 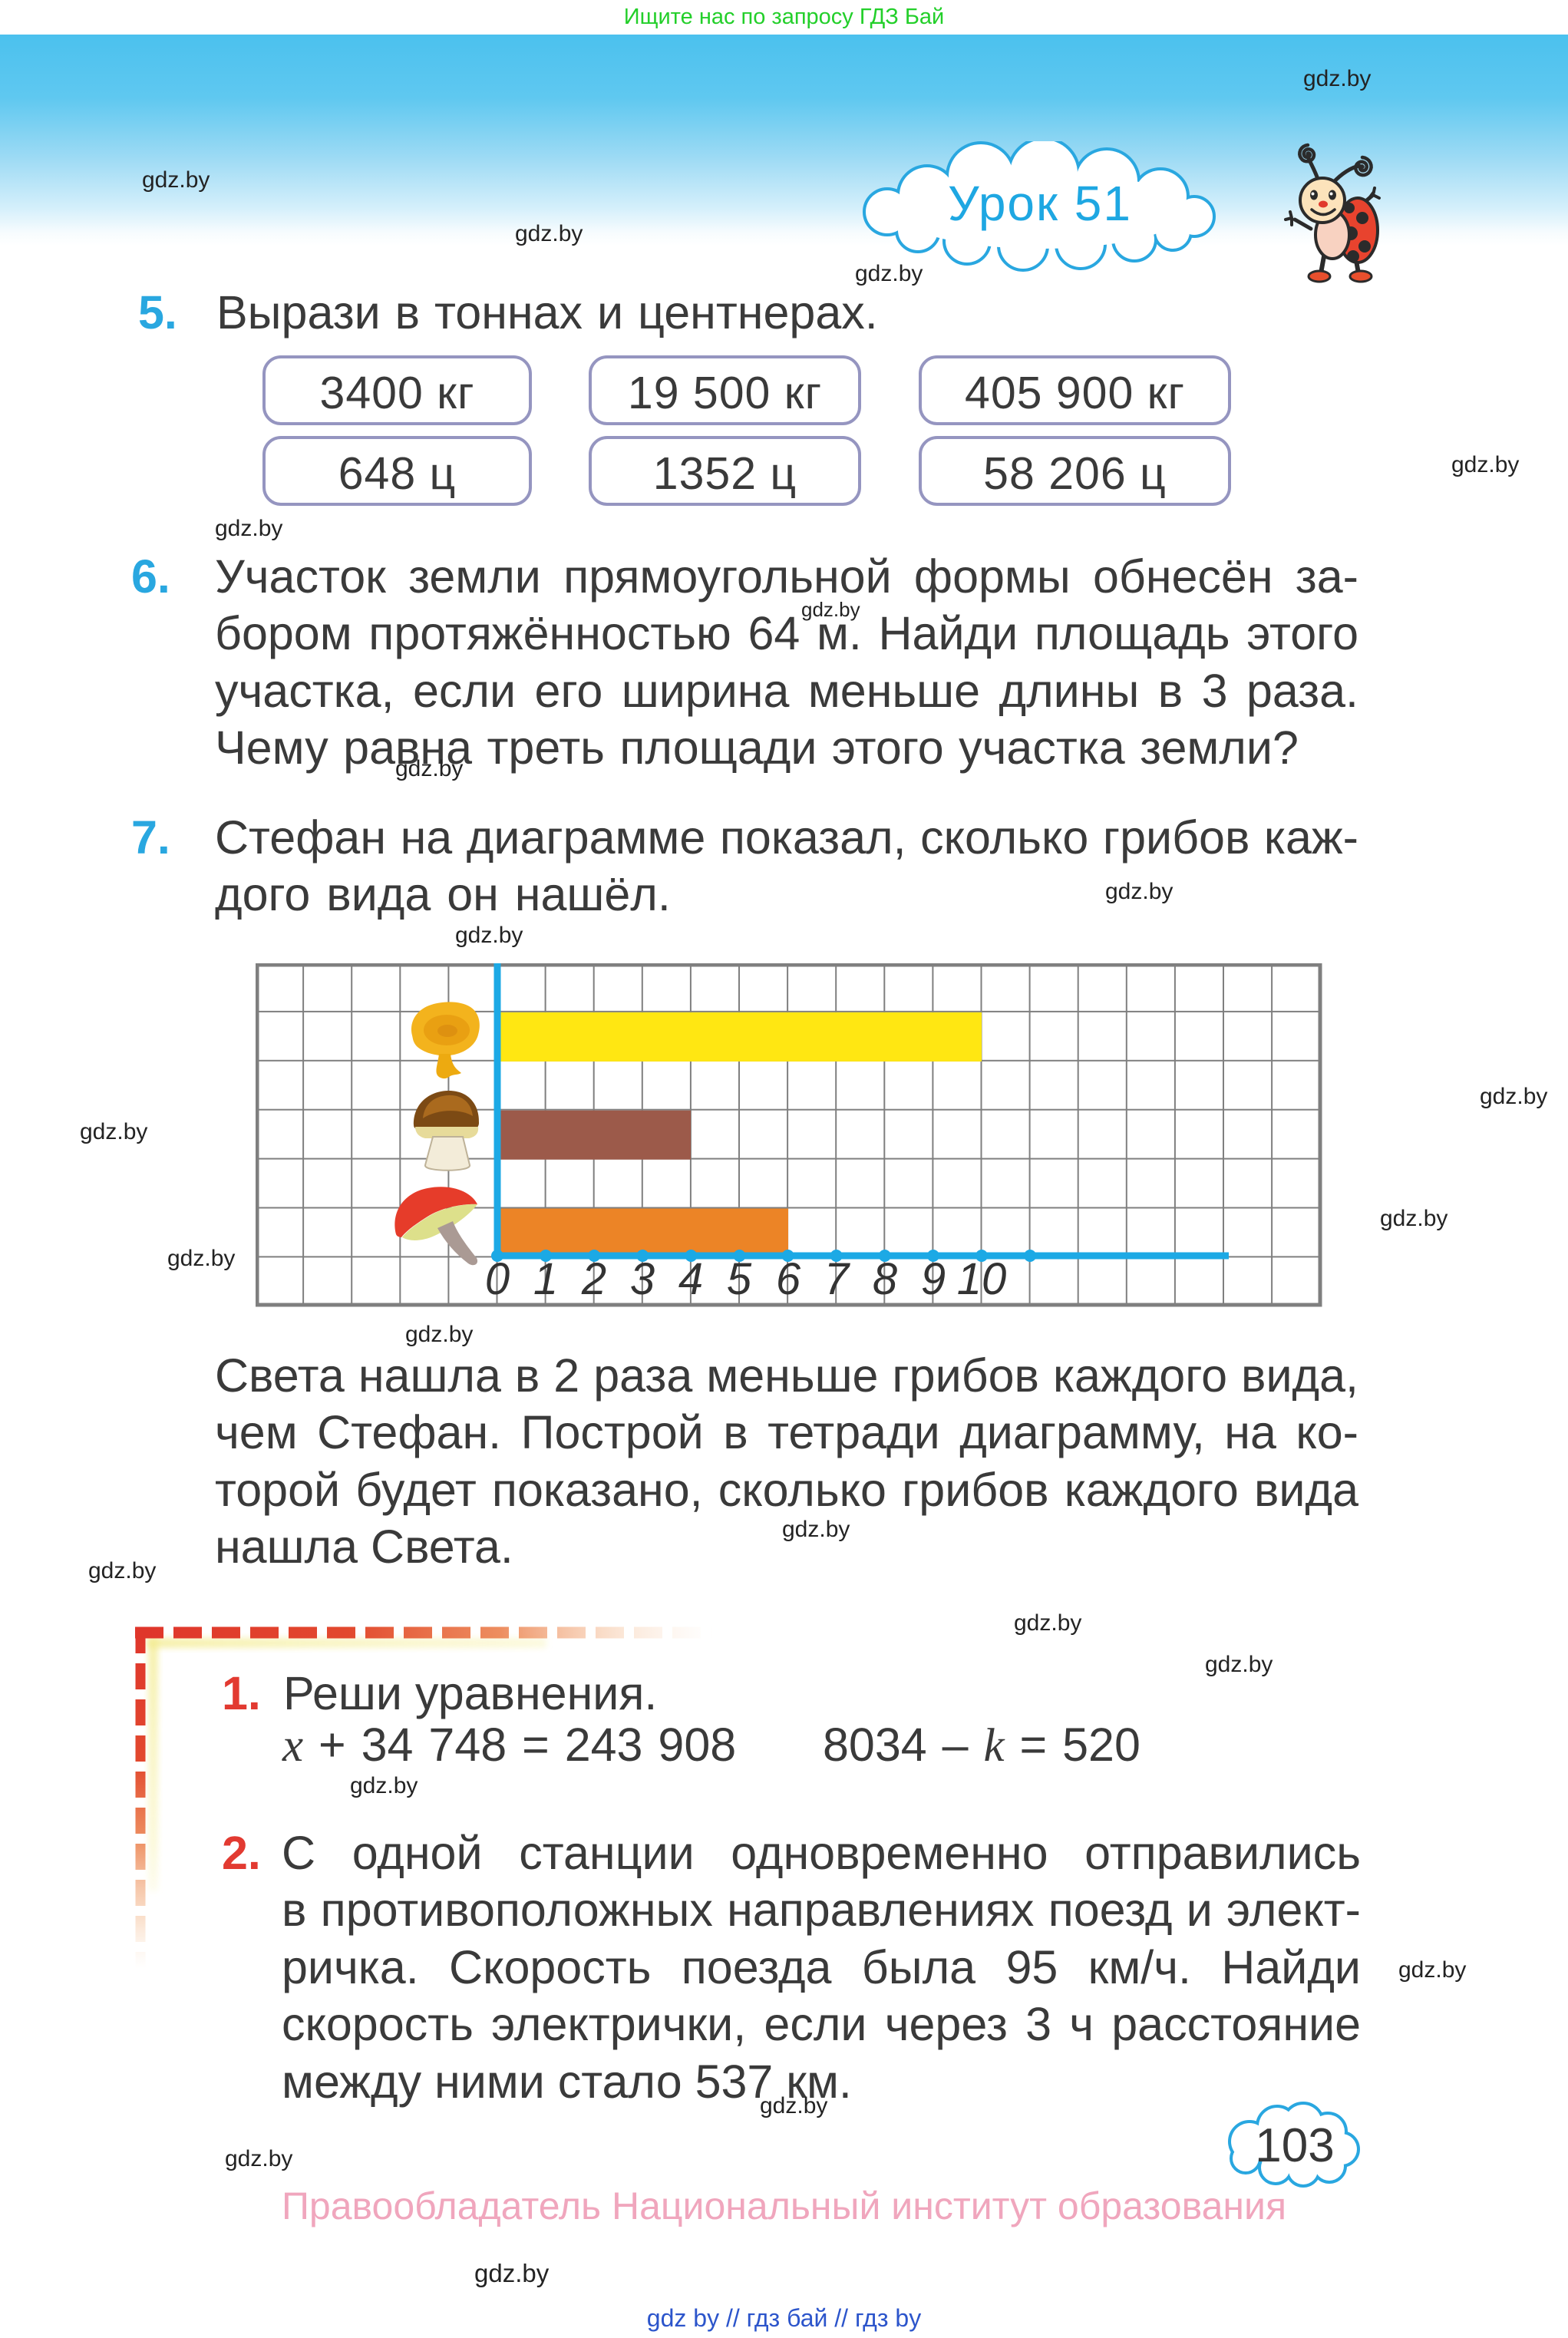 What do you see at coordinates (642, 1279) in the screenshot?
I see `svg-text: 3` at bounding box center [642, 1279].